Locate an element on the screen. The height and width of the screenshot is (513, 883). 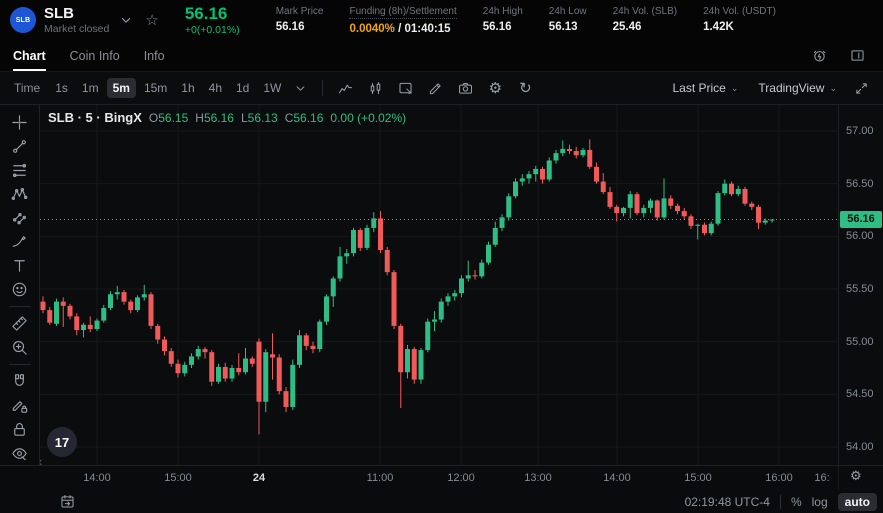
eye-hide-icon is located at coordinates (20, 453).